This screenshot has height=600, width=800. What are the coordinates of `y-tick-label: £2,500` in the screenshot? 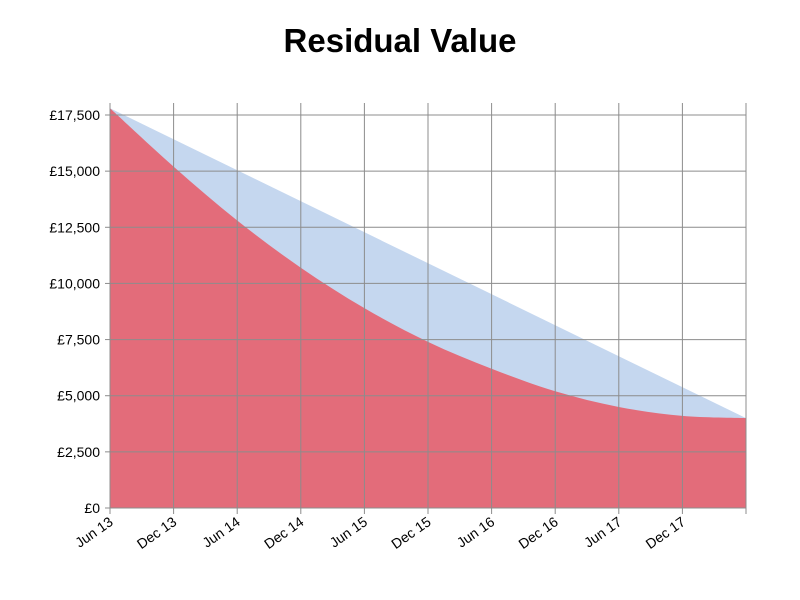 It's located at (78, 452).